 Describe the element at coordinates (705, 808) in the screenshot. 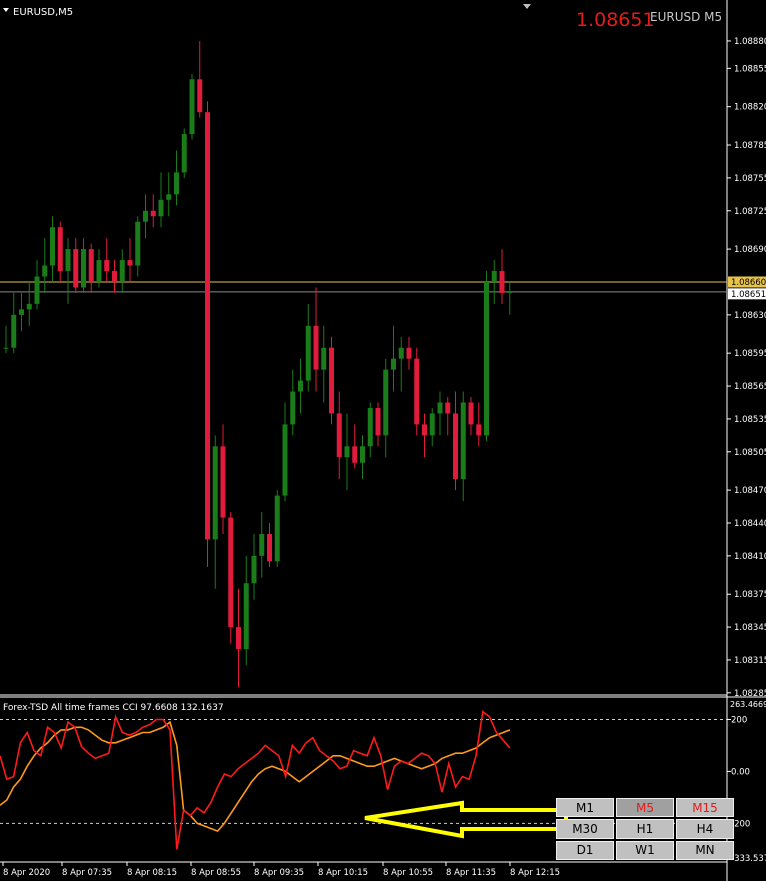

I see `timeframe-button-m15: M15` at that location.